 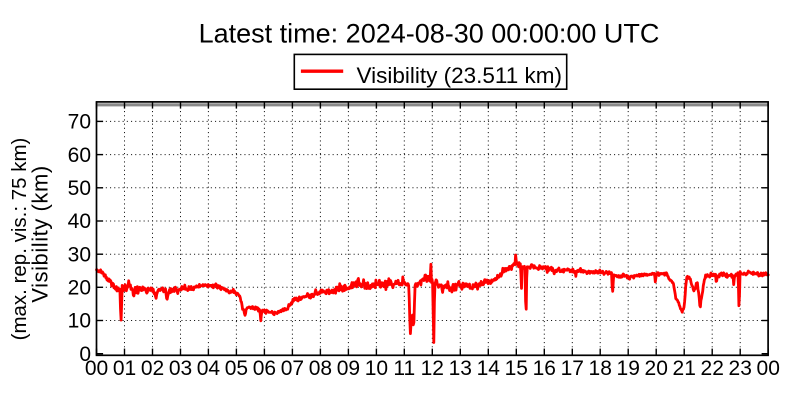 I want to click on svg-text: 21, so click(x=684, y=368).